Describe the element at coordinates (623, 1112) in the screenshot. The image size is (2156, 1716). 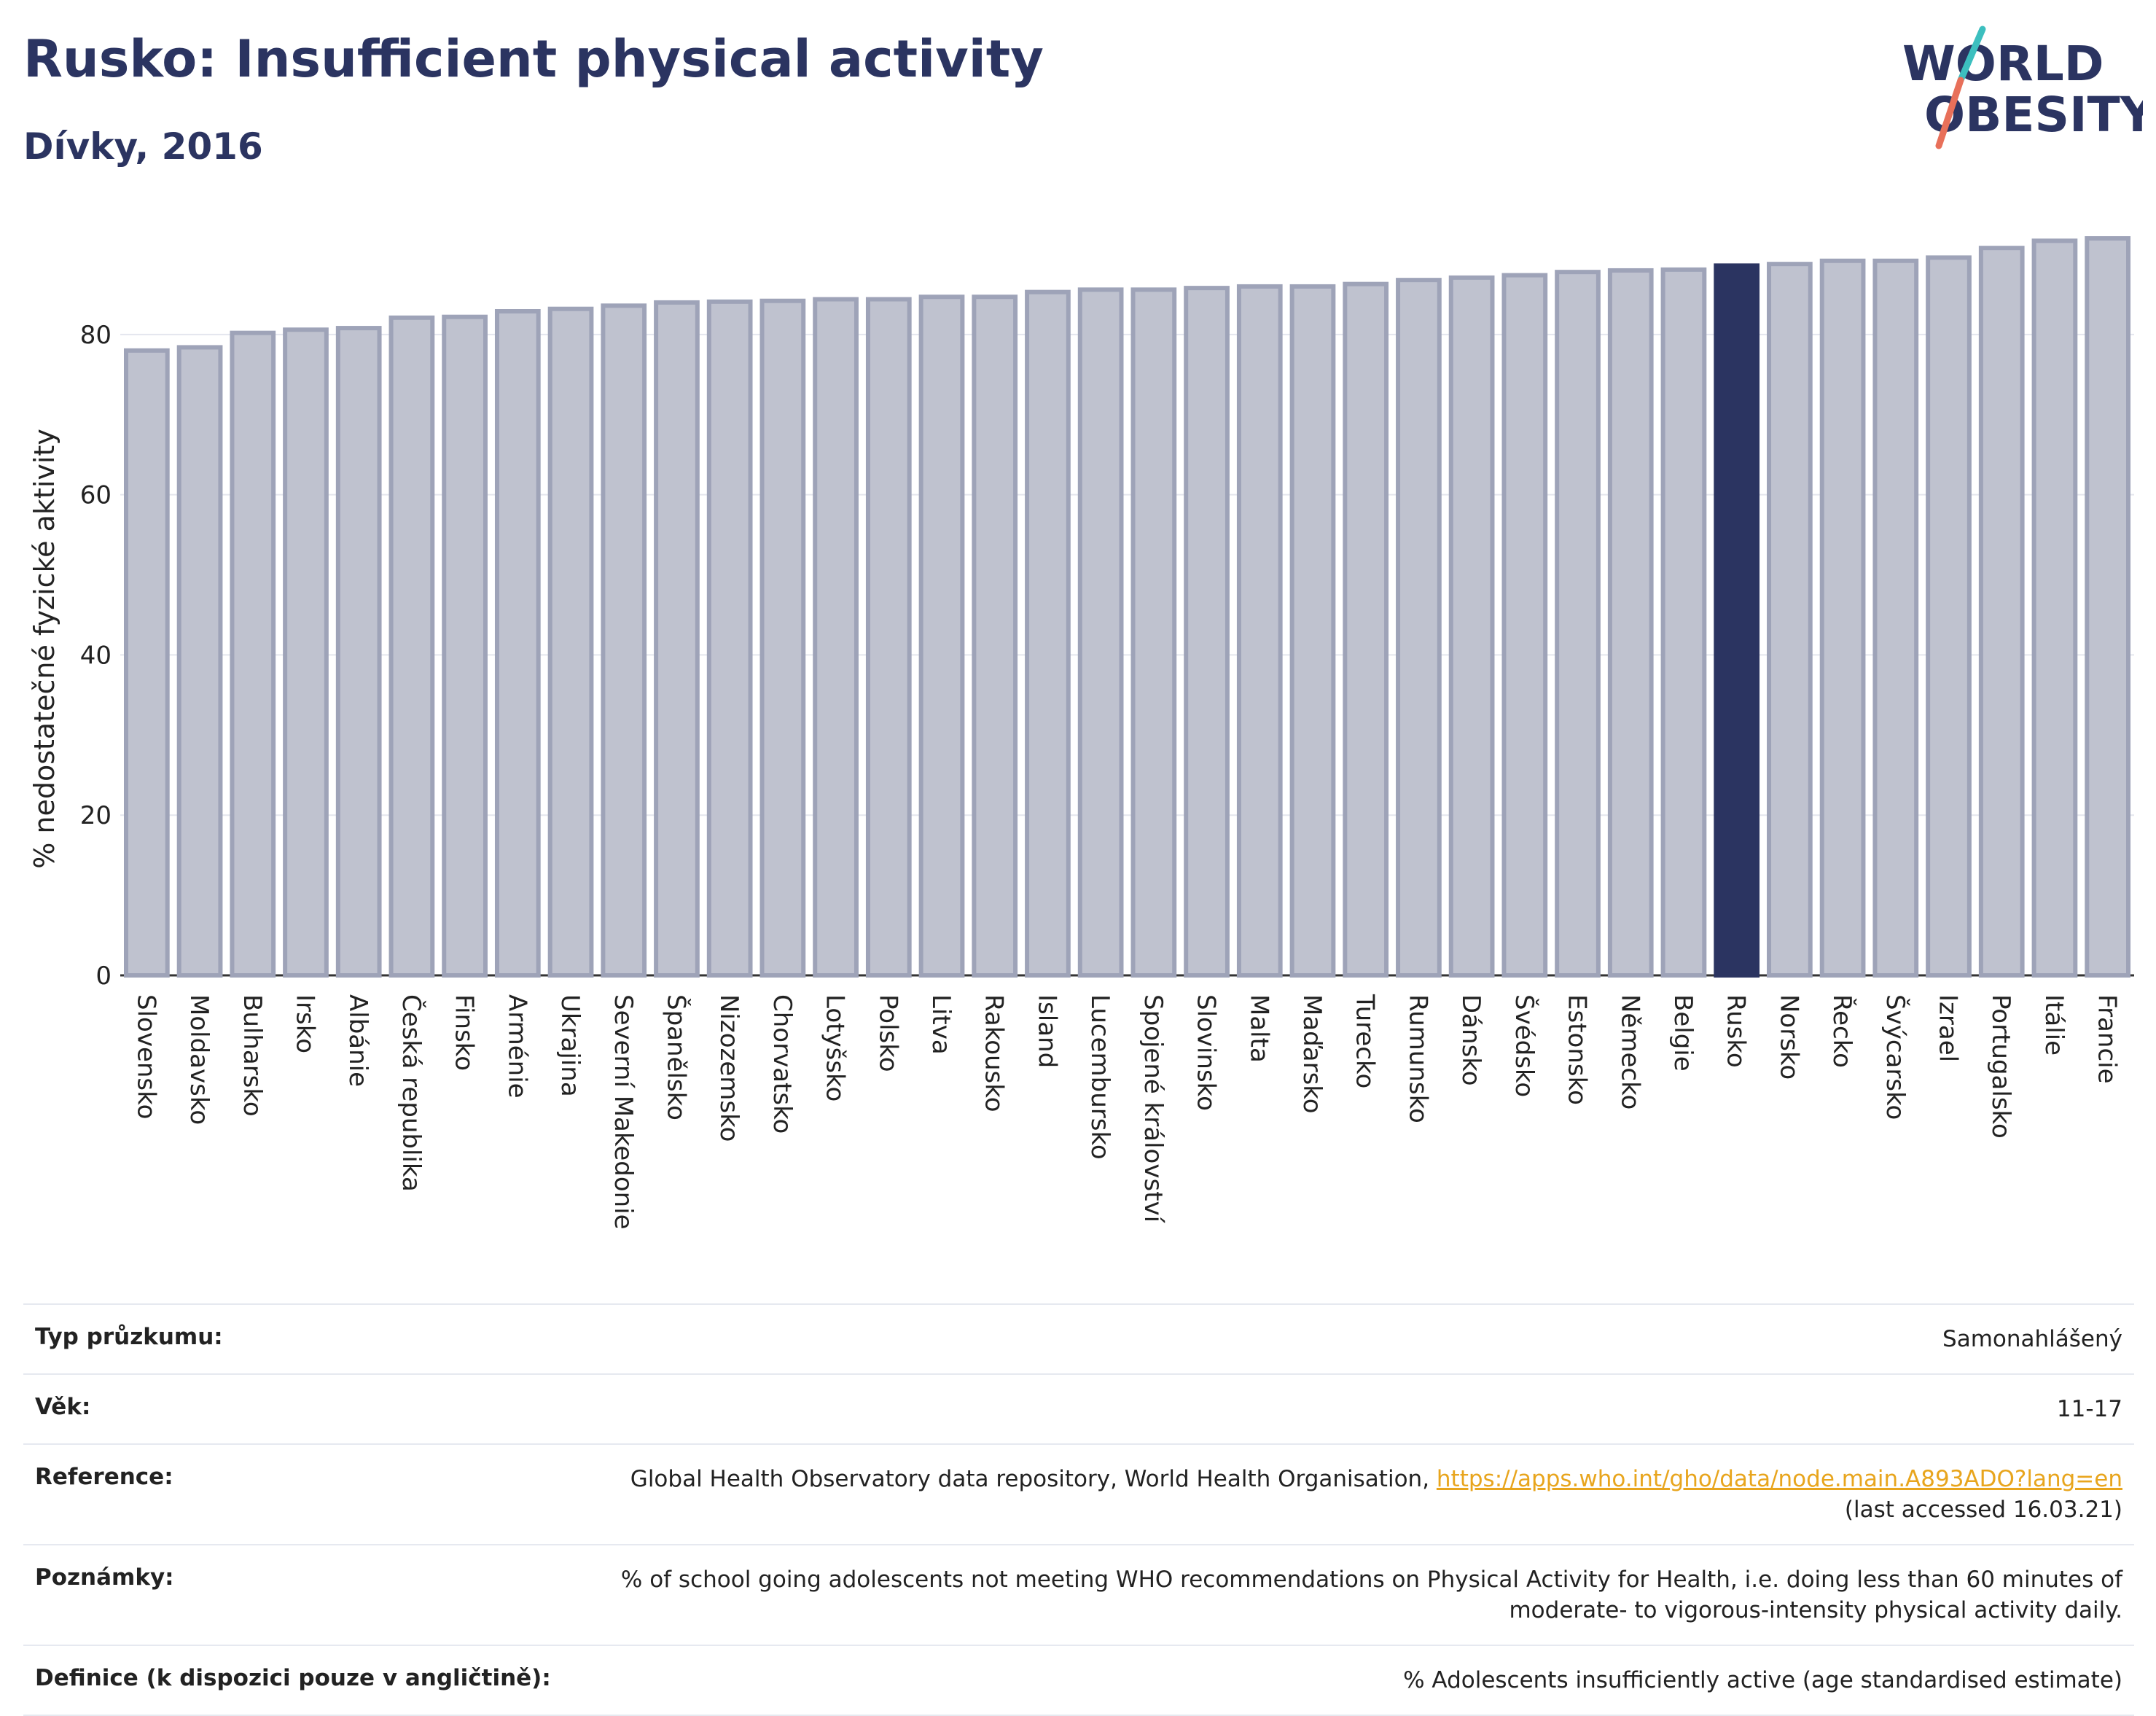
I see `x-category-label: Severní Makedonie` at that location.